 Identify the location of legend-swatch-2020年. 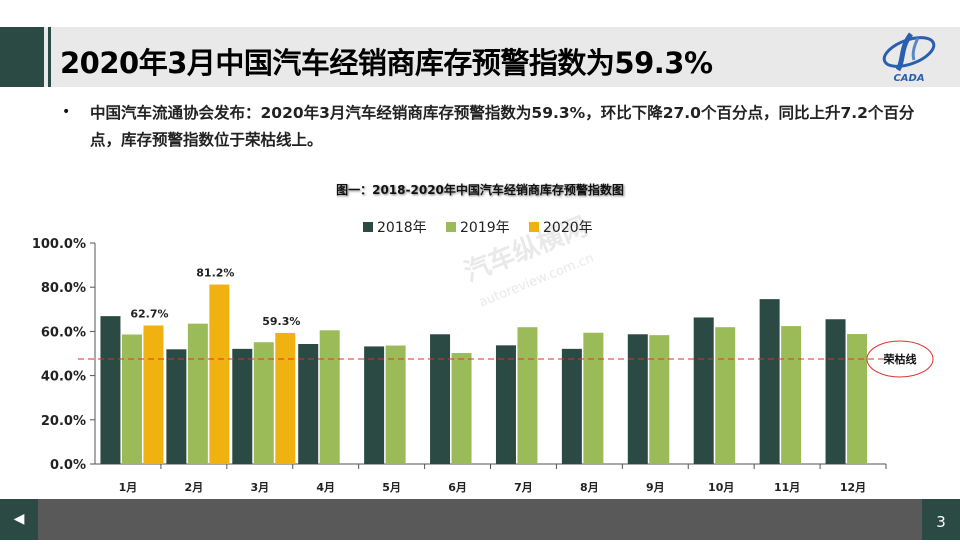
(534, 227).